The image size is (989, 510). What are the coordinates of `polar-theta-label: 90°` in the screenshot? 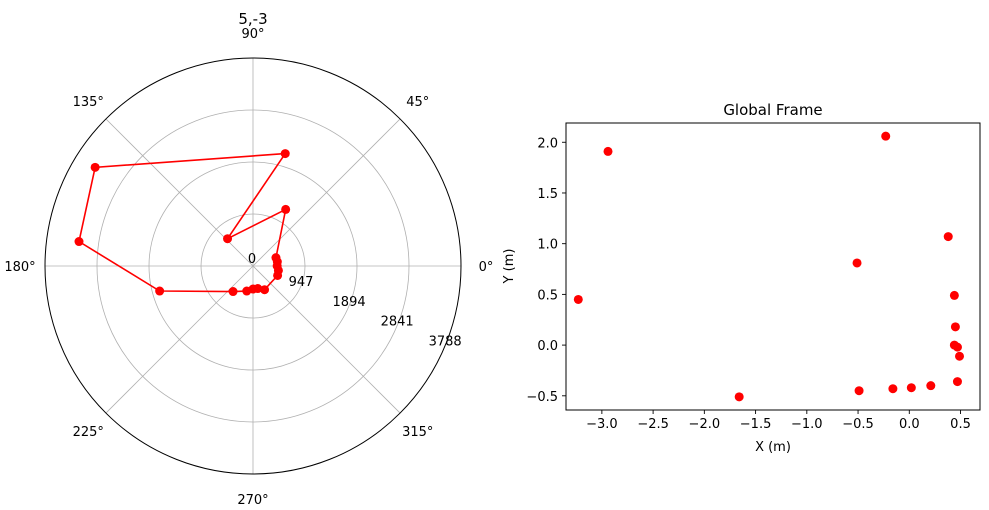 It's located at (252, 34).